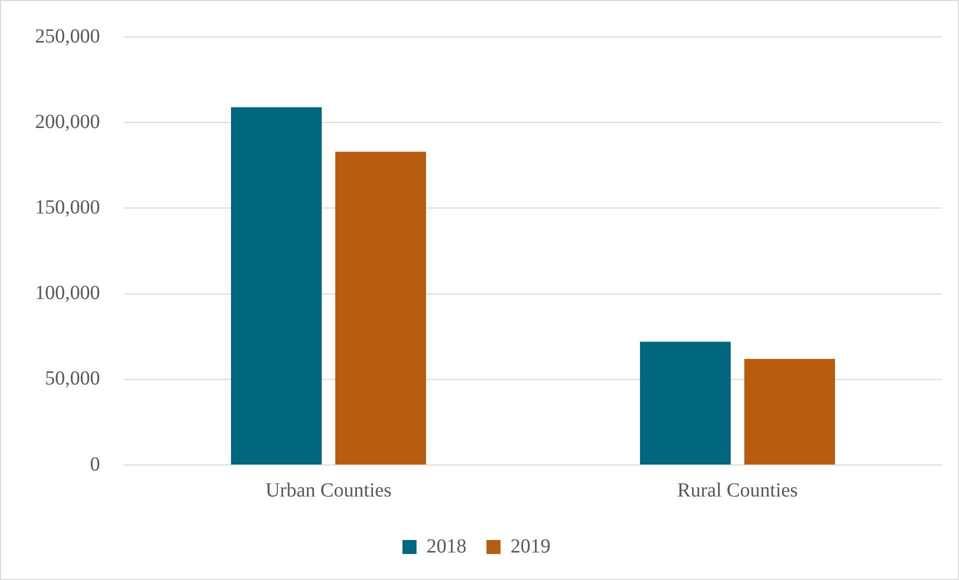 The height and width of the screenshot is (580, 959). I want to click on y-tick-label: 200,000, so click(67, 121).